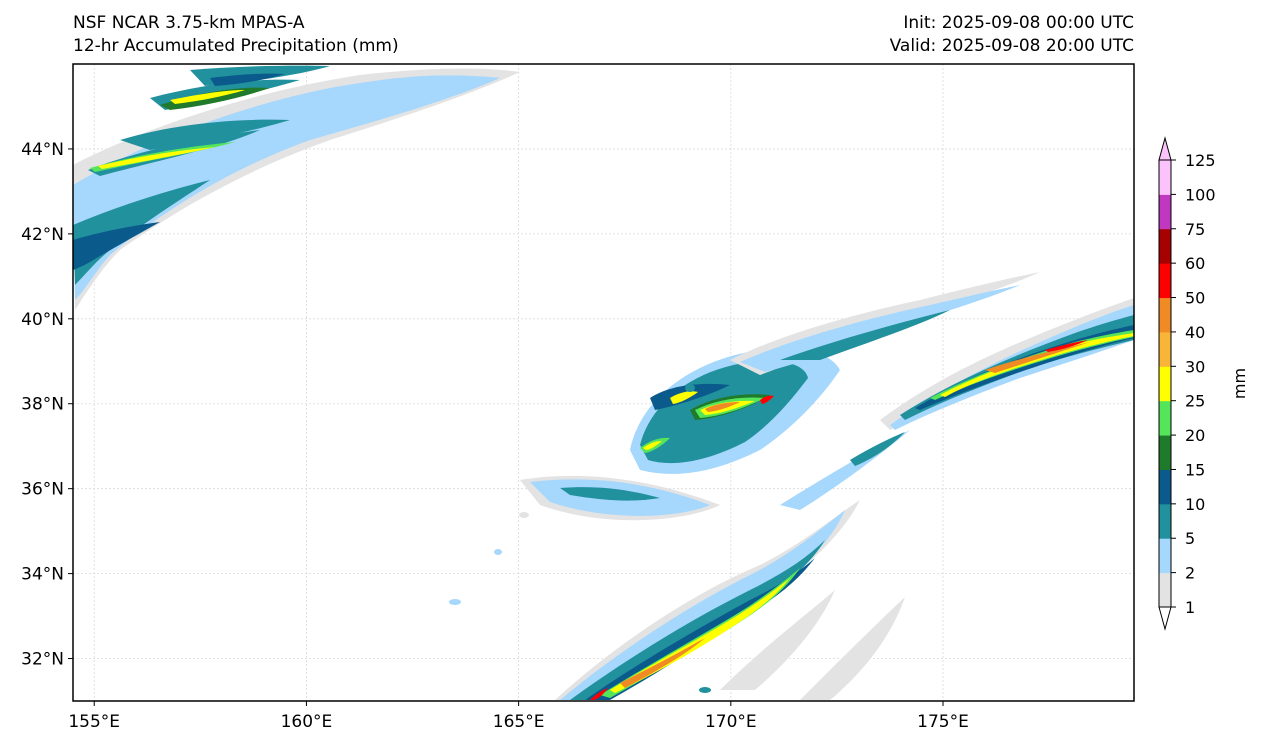 This screenshot has width=1262, height=745. I want to click on colorbar-extend-max, so click(1165, 148).